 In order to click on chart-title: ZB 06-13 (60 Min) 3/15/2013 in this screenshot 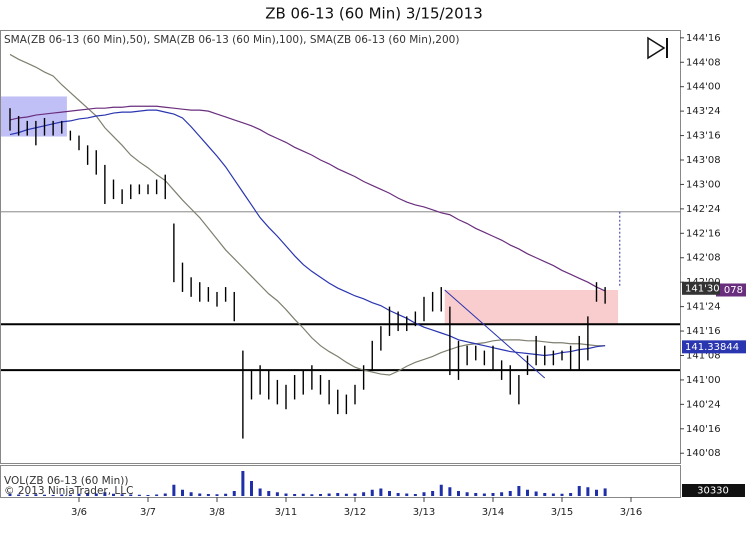, I will do `click(374, 14)`.